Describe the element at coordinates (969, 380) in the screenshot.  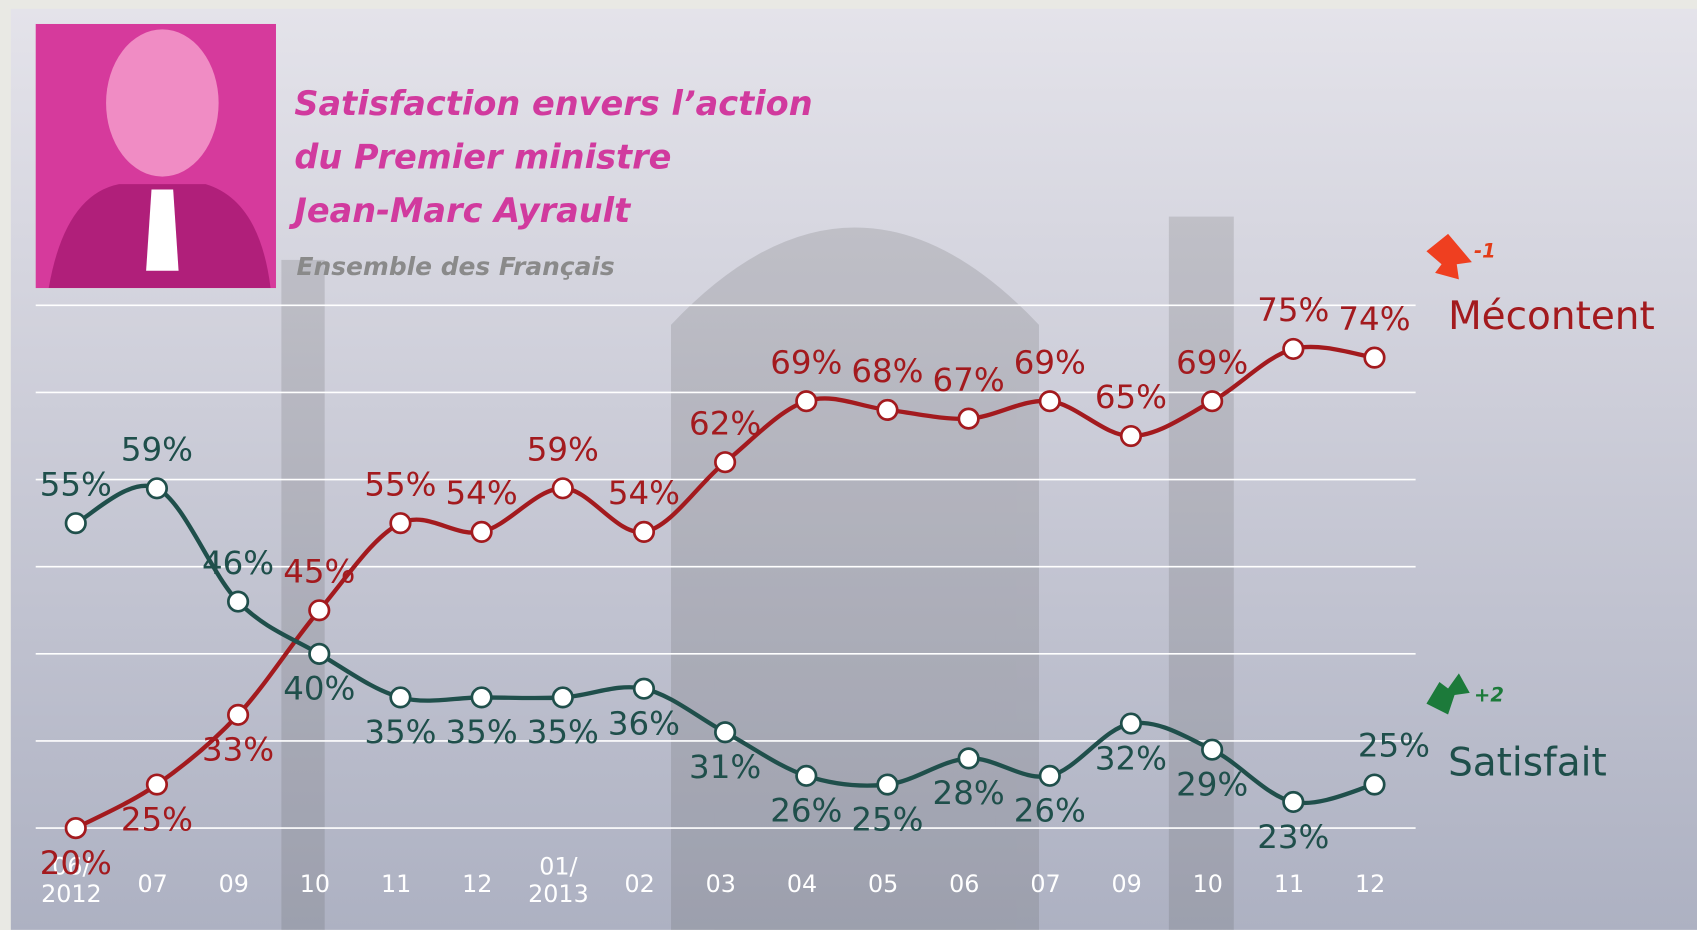
I see `data-label: 67%` at that location.